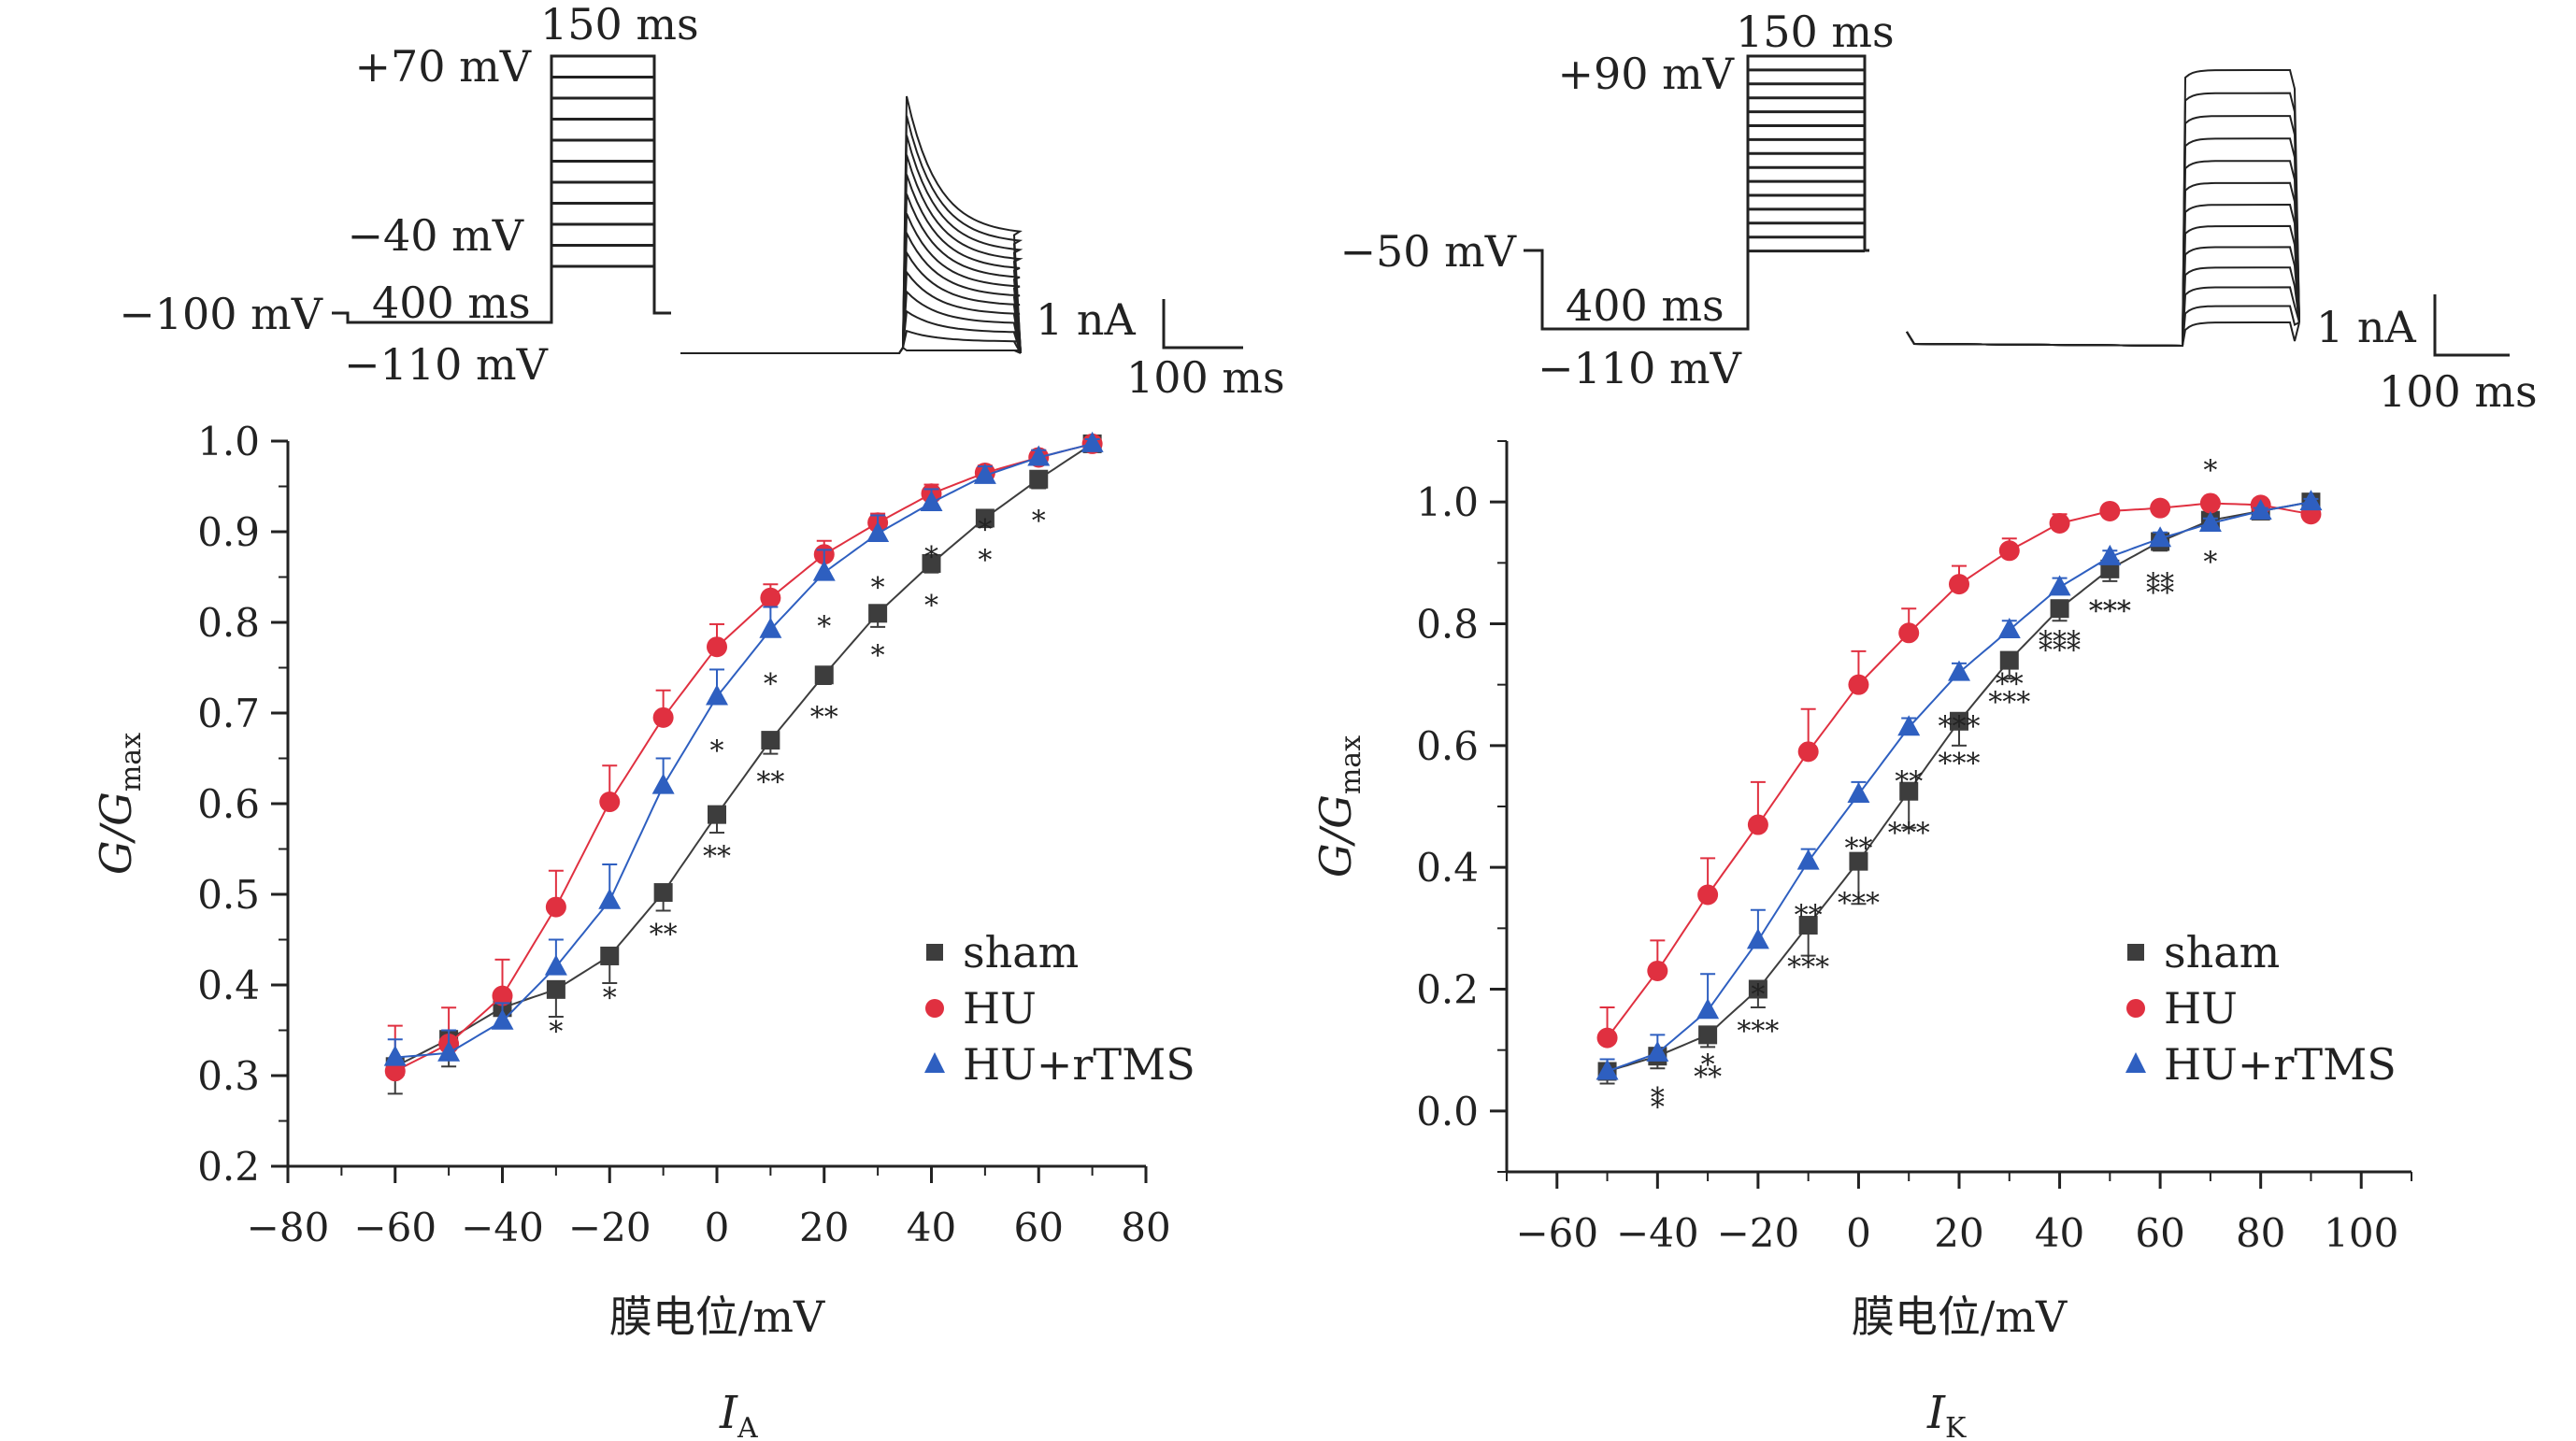 This screenshot has width=2576, height=1441. Describe the element at coordinates (2201, 1008) in the screenshot. I see `legend-label: HU` at that location.